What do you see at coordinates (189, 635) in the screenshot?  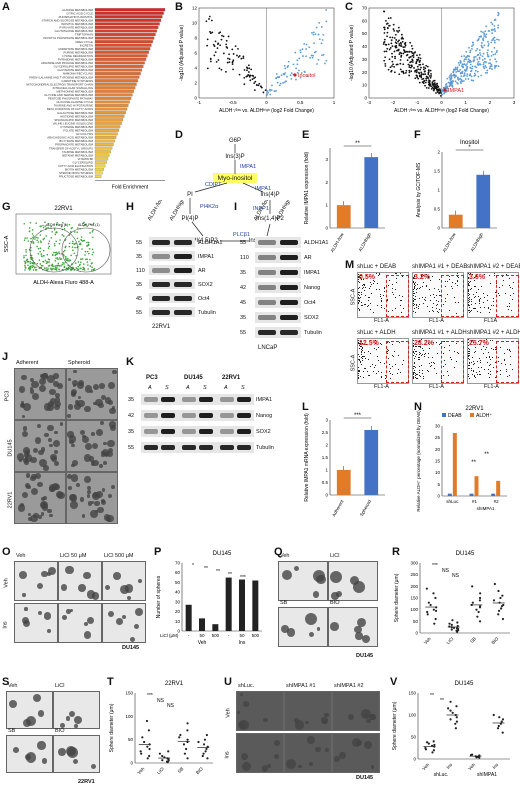 I see `x-tick-label: -` at bounding box center [189, 635].